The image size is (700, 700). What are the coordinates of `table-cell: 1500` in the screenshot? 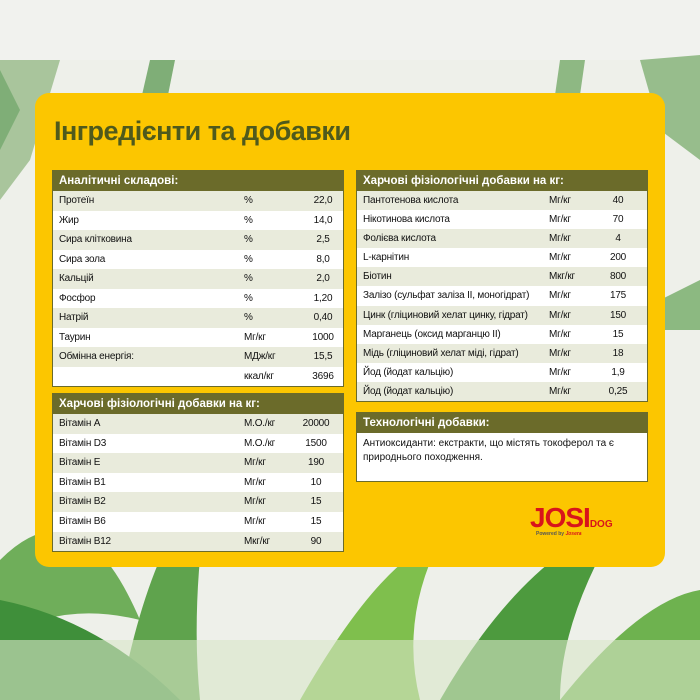 It's located at (316, 443).